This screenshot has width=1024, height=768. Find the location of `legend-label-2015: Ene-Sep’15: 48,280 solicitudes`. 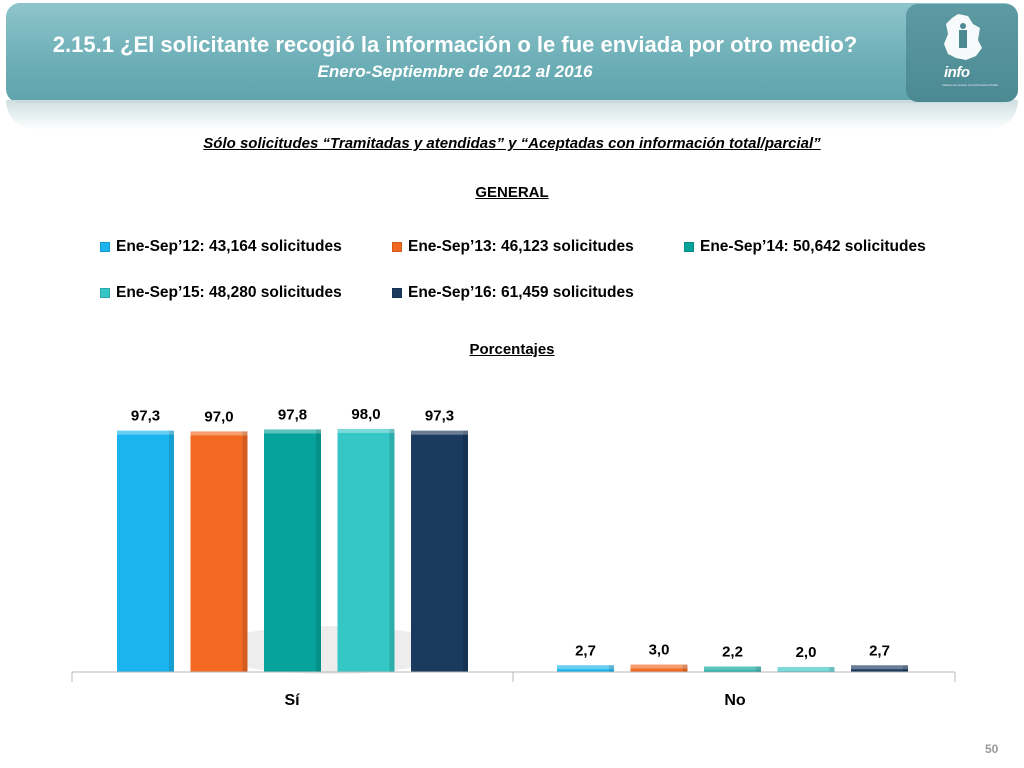

legend-label-2015: Ene-Sep’15: 48,280 solicitudes is located at coordinates (229, 292).